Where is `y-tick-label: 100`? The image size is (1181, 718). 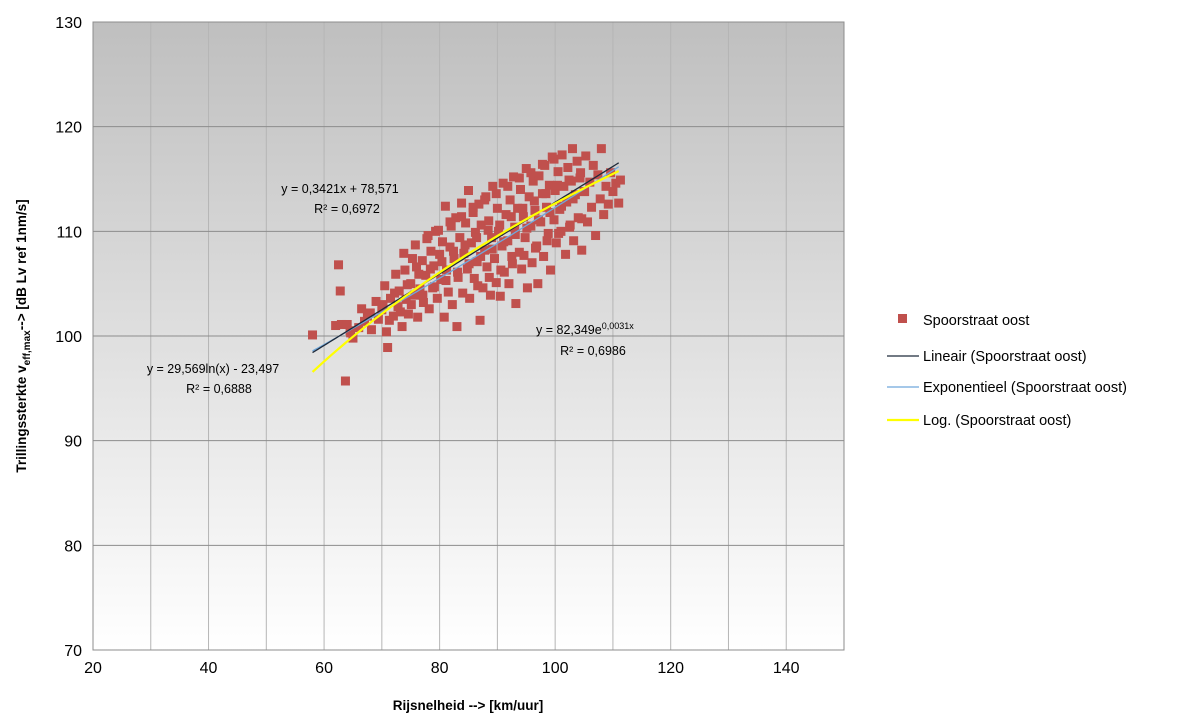 y-tick-label: 100 is located at coordinates (68, 337).